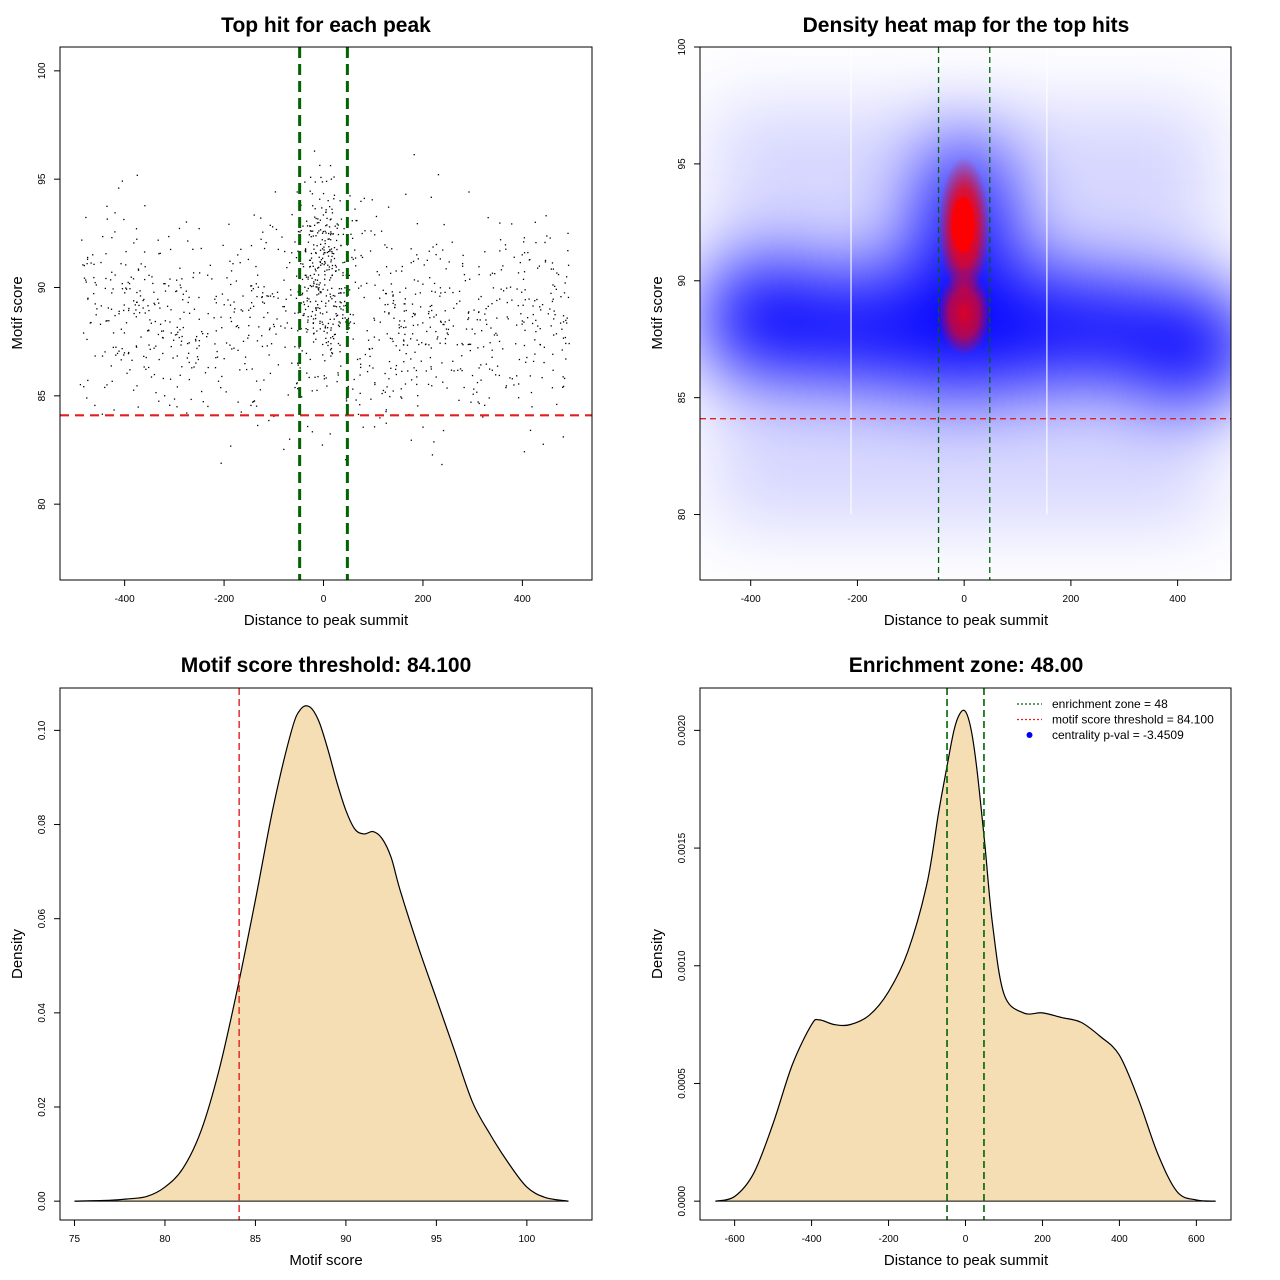 The image size is (1280, 1280). What do you see at coordinates (17, 953) in the screenshot?
I see `score-density-ylabel: Density` at bounding box center [17, 953].